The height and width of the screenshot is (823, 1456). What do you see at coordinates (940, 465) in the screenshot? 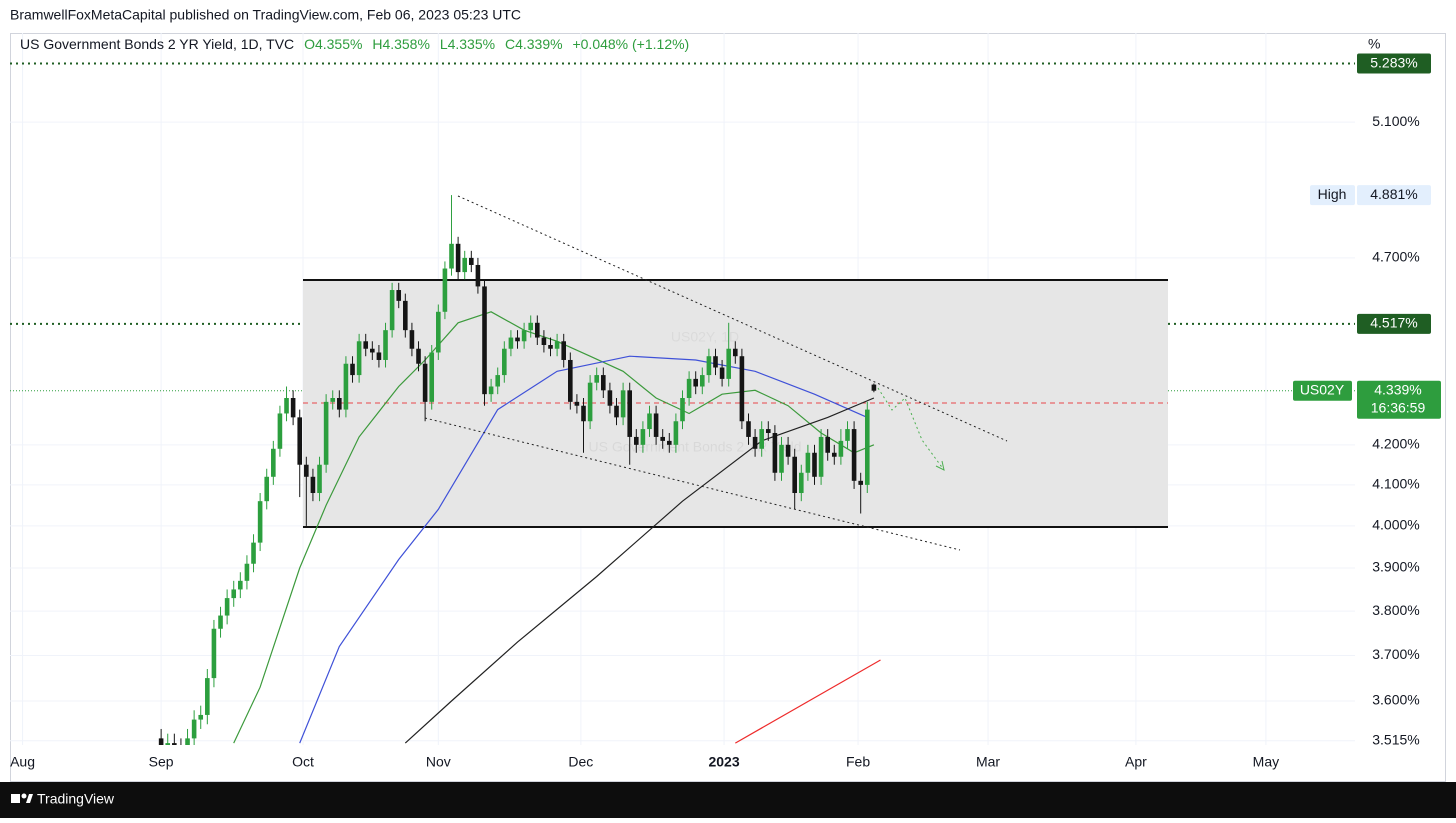
I see `projection-arrow` at bounding box center [940, 465].